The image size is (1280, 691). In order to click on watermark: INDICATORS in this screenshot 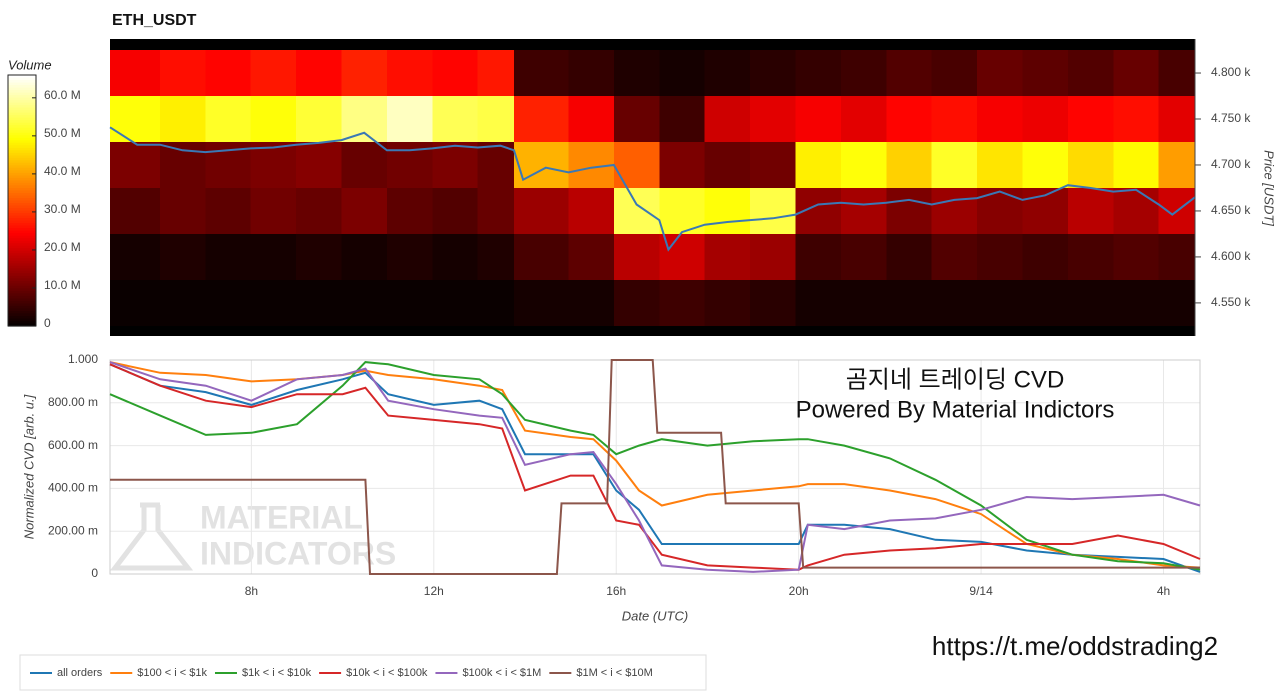, I will do `click(298, 553)`.